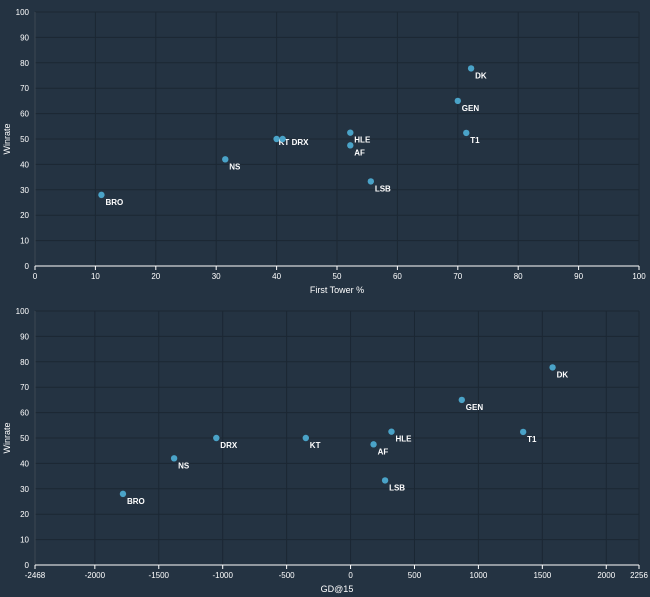 This screenshot has width=650, height=597. What do you see at coordinates (479, 575) in the screenshot?
I see `x-tick-label: 1000` at bounding box center [479, 575].